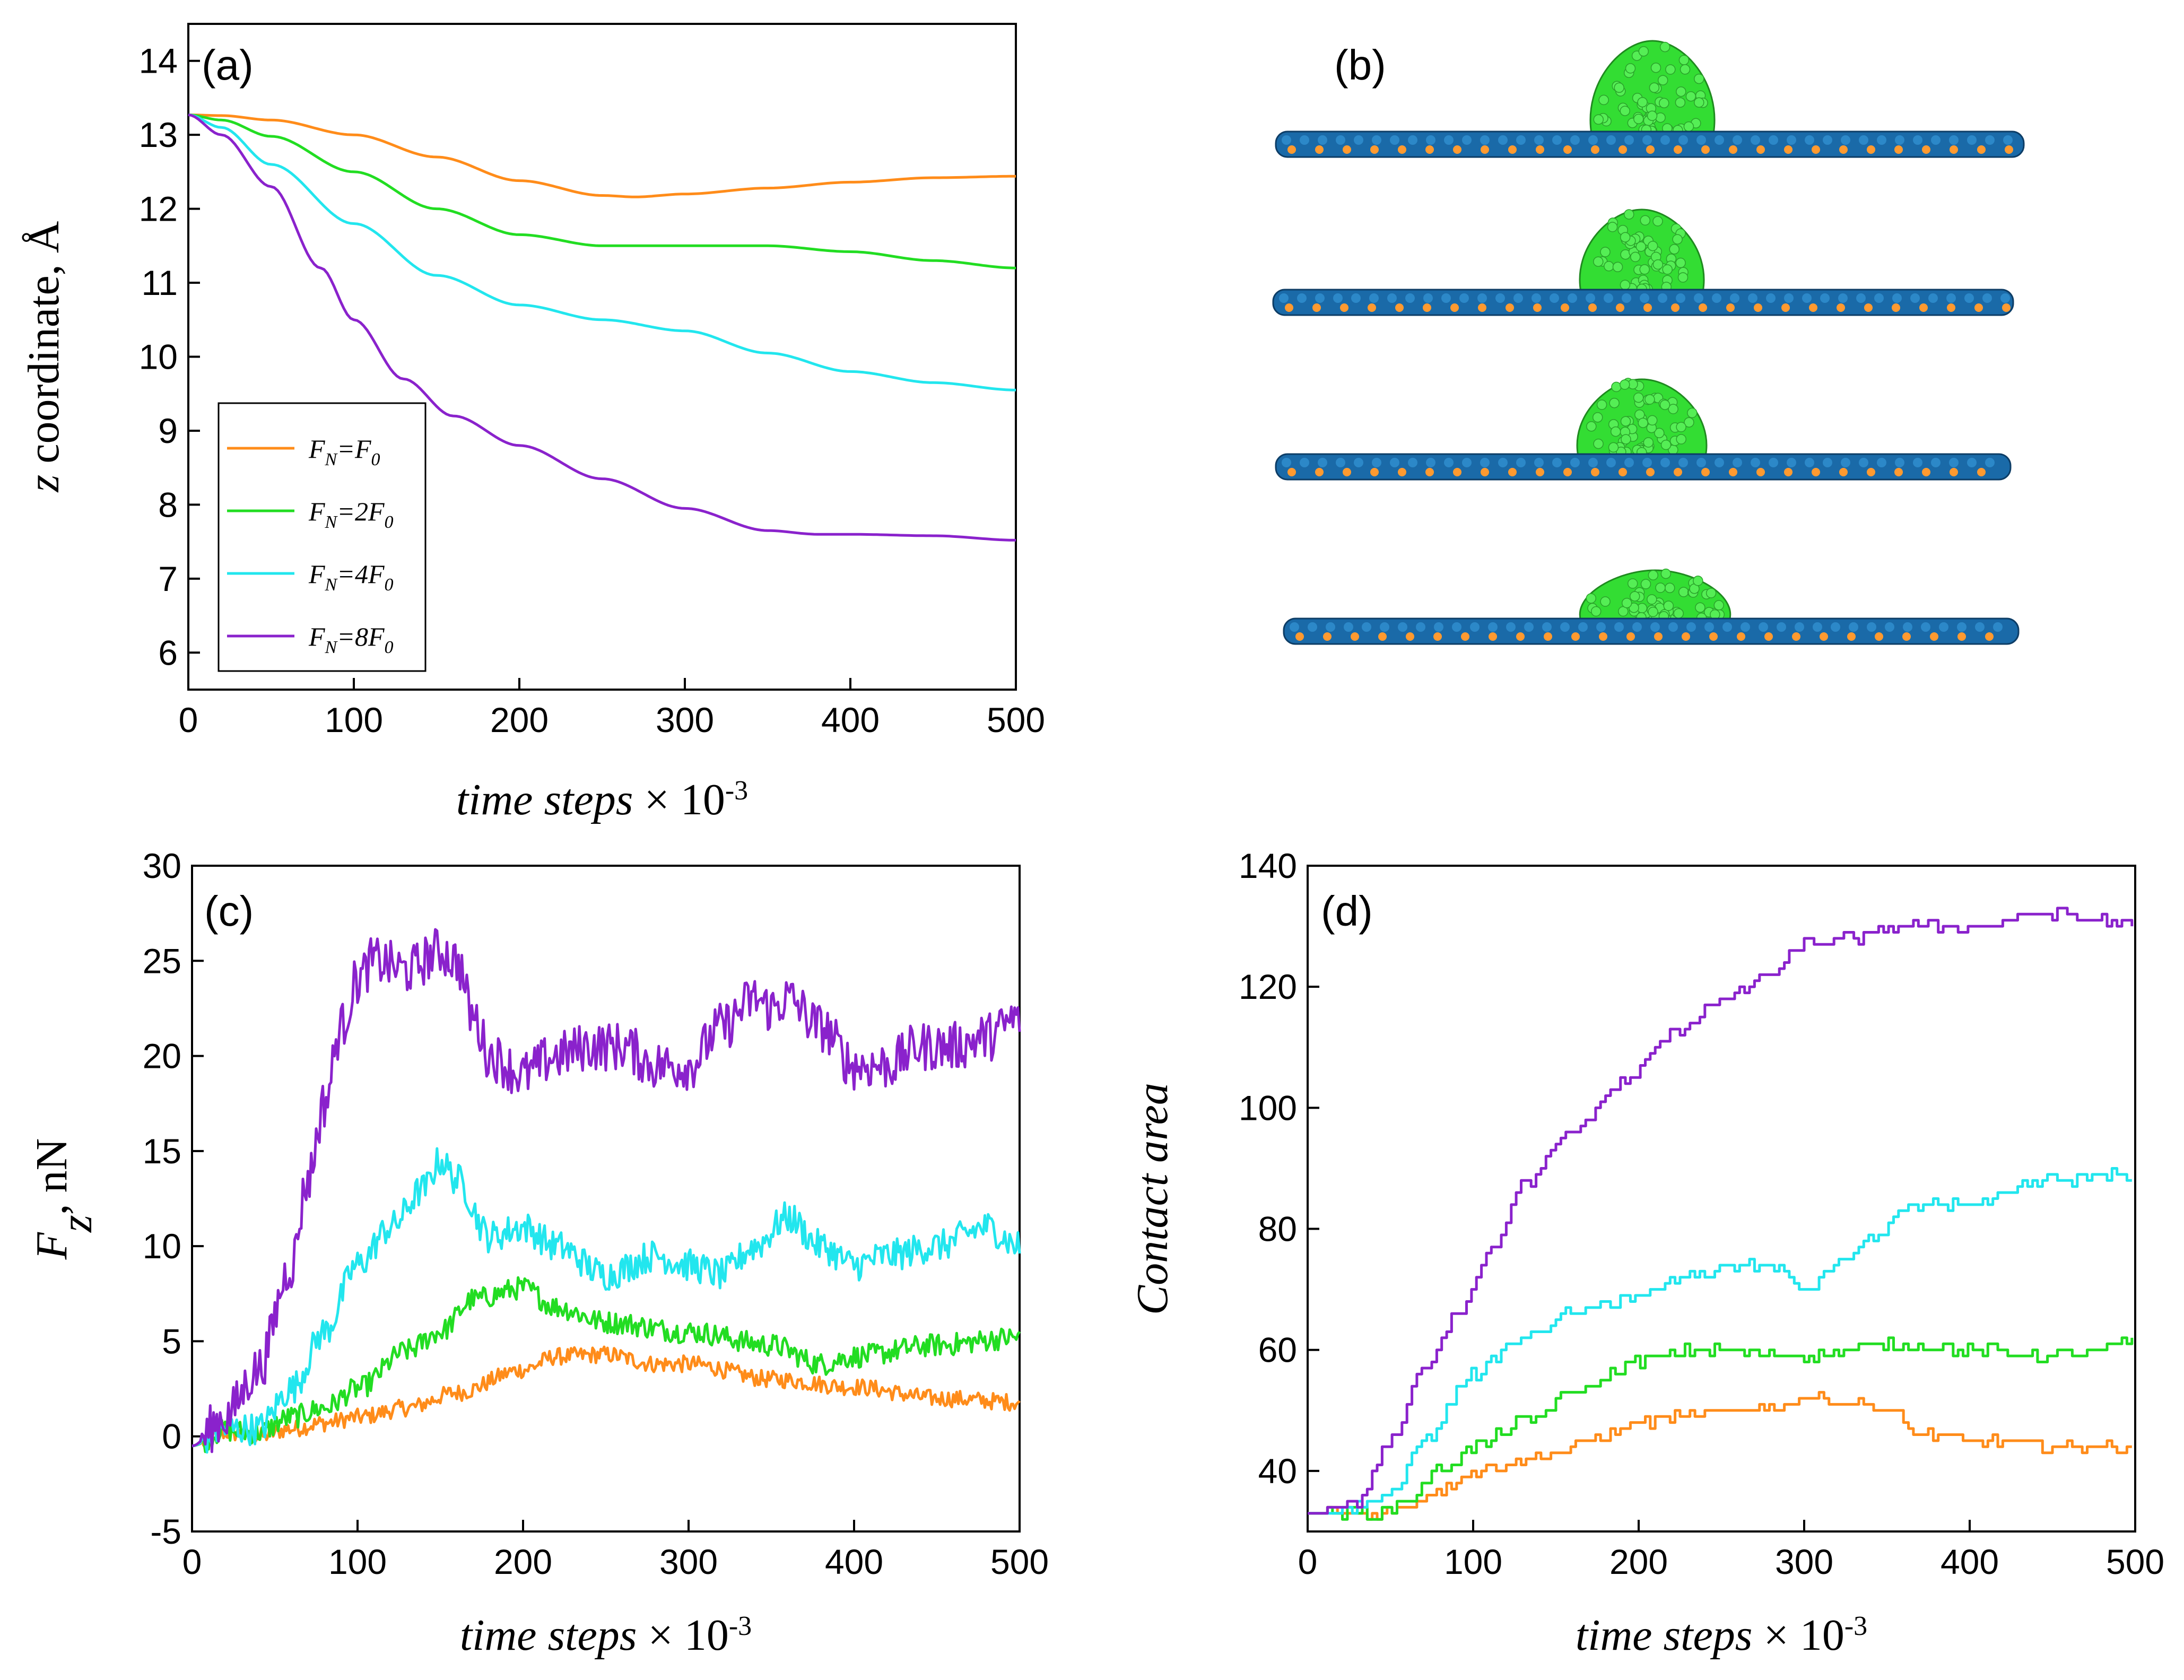 The height and width of the screenshot is (1680, 2184). I want to click on x-tick-label: 400, so click(854, 1561).